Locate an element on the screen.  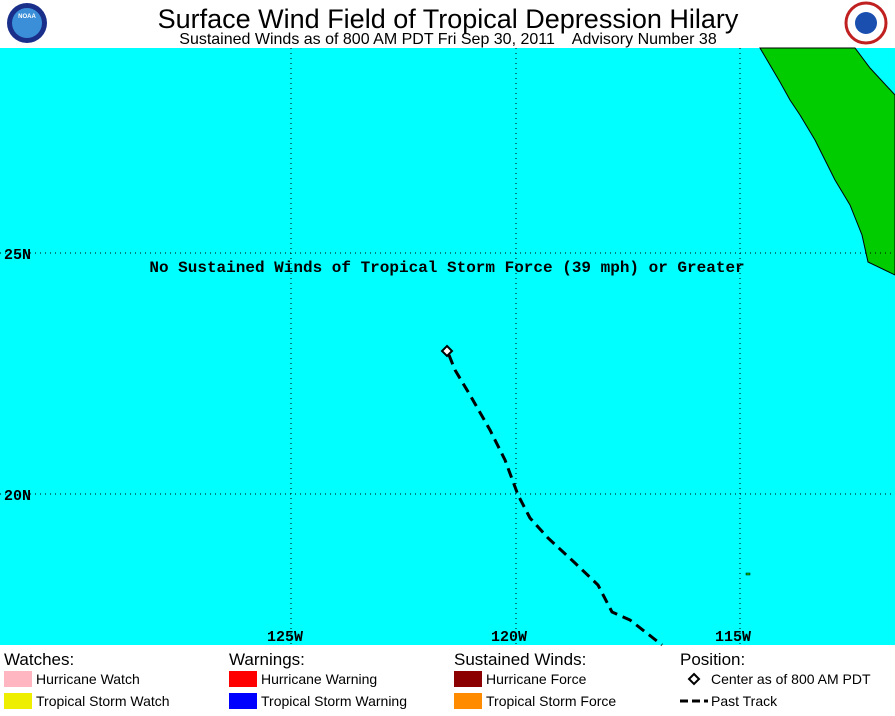
lat-label: 20N is located at coordinates (17, 496).